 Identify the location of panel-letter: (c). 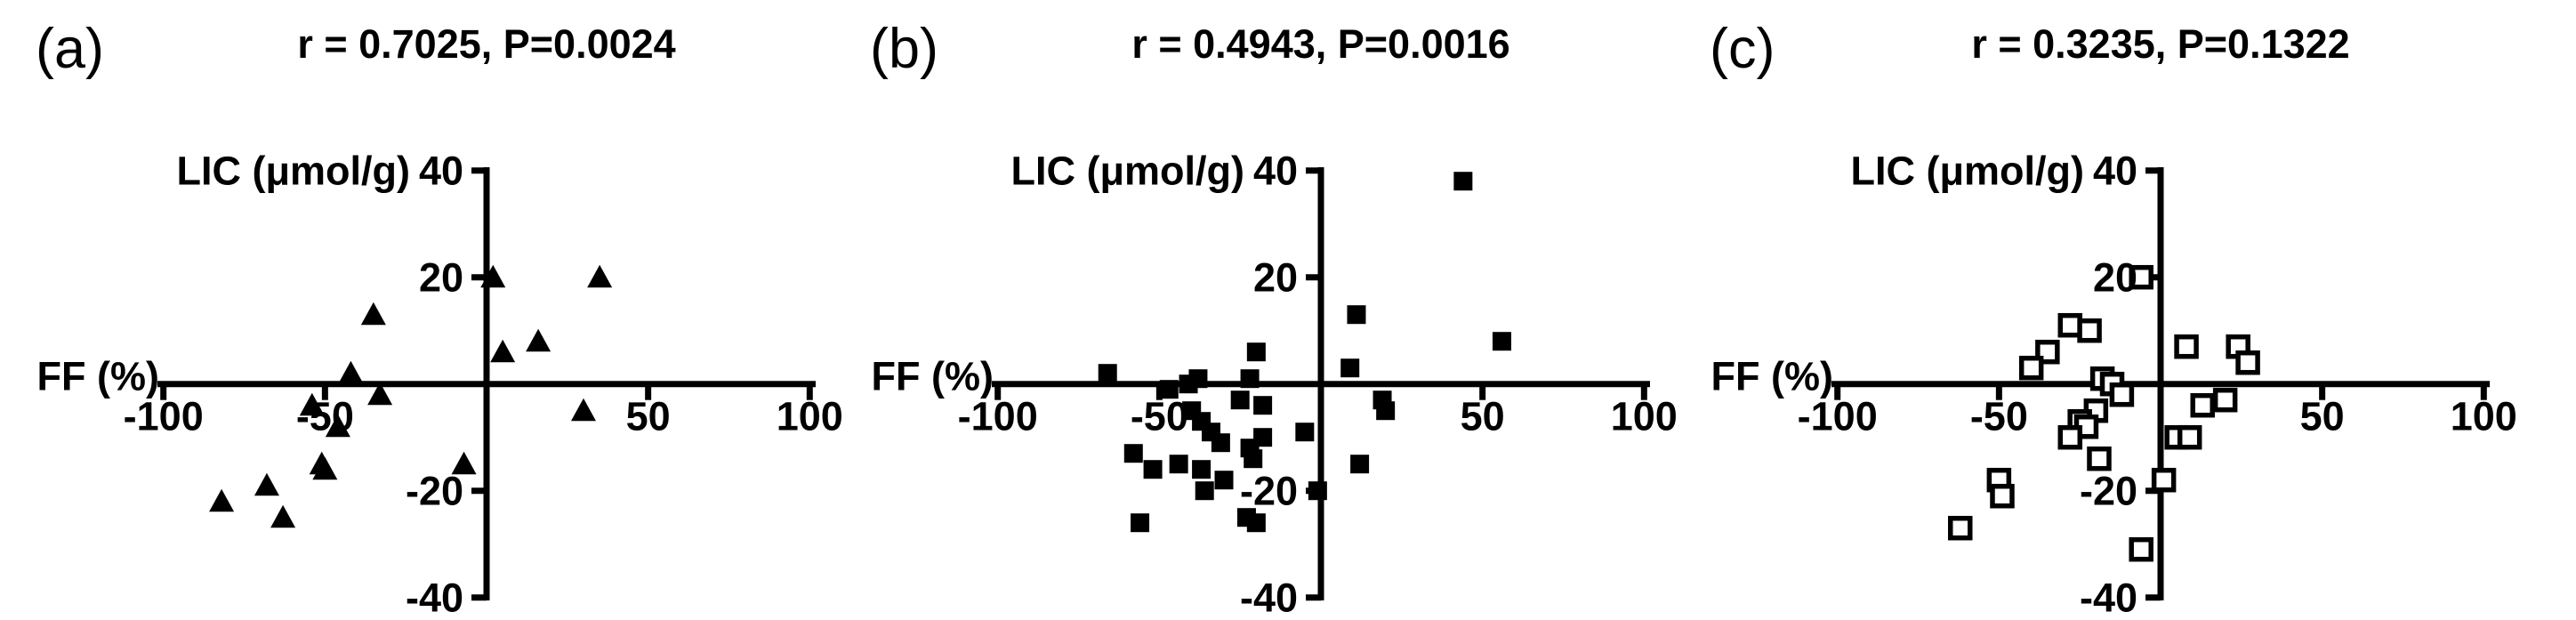
(1742, 49).